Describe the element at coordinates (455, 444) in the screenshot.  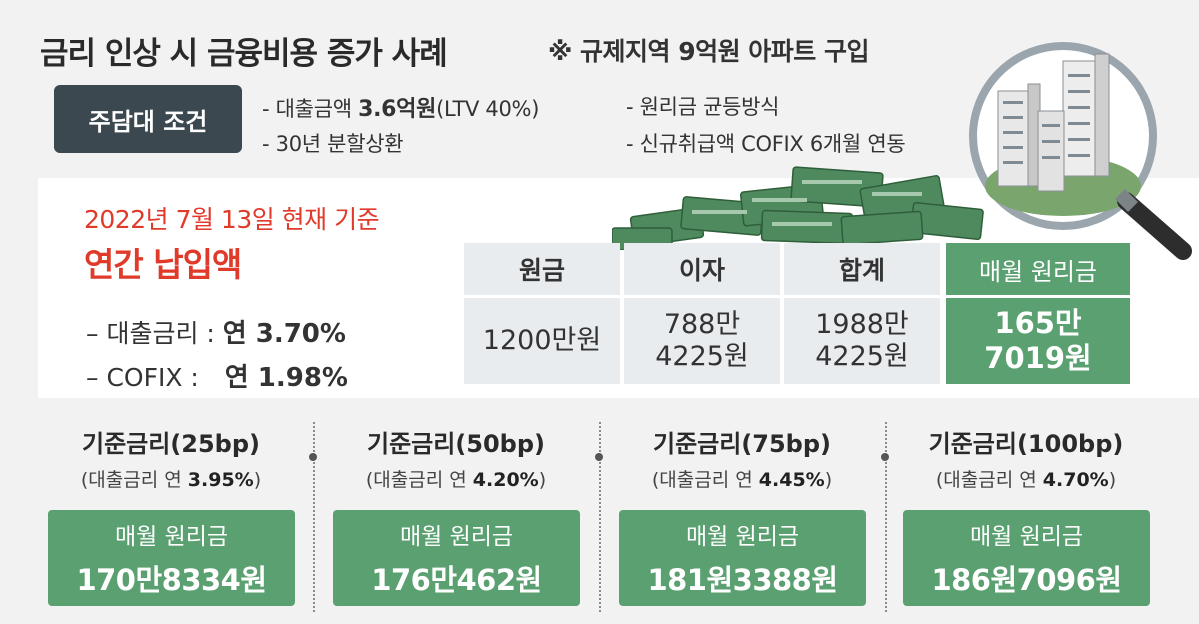
I see `scenario-title: 기준금리(50bp)` at that location.